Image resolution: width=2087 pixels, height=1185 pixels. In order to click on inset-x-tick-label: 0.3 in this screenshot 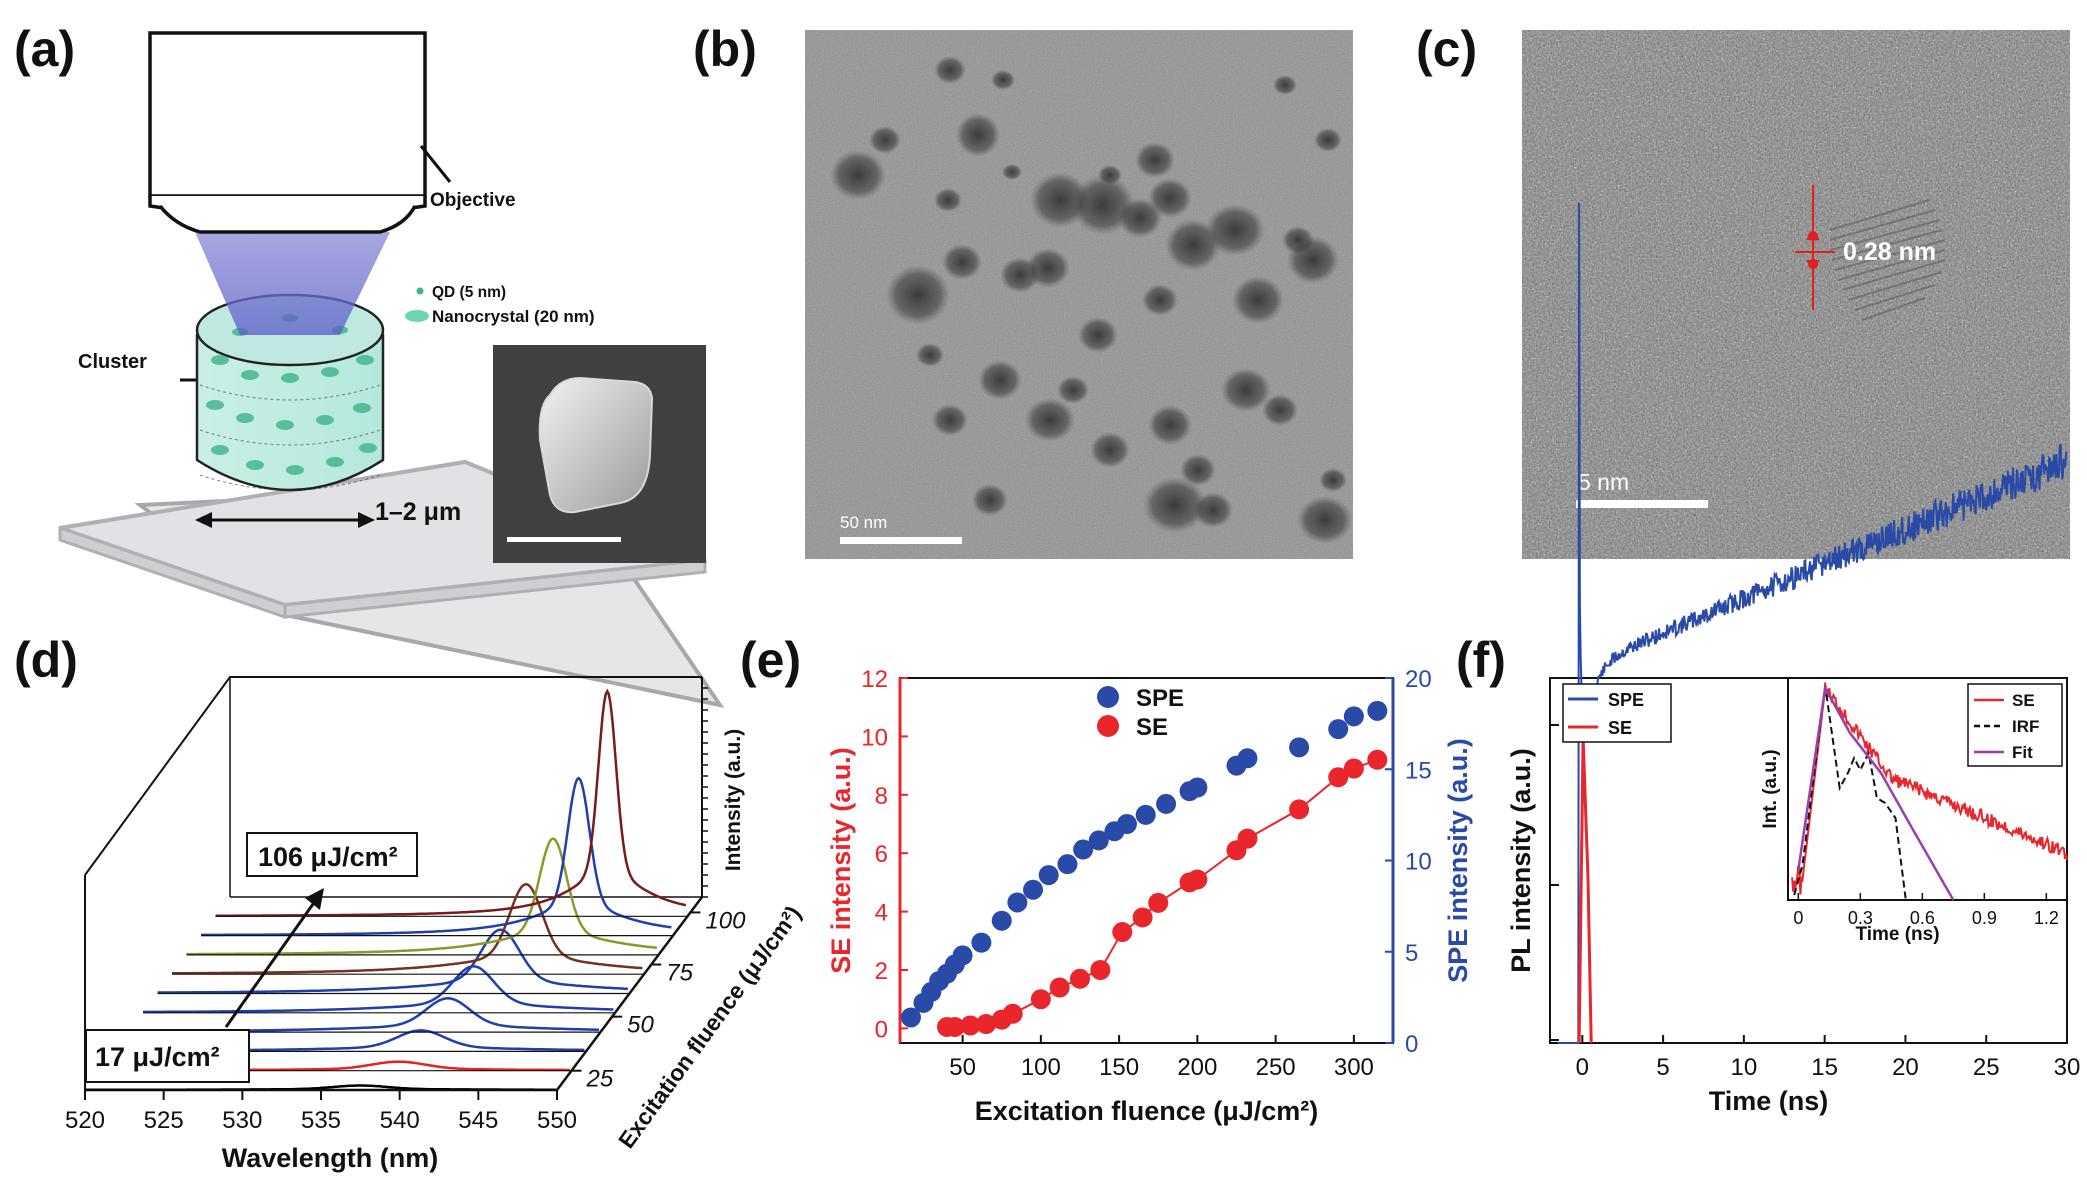, I will do `click(1860, 918)`.